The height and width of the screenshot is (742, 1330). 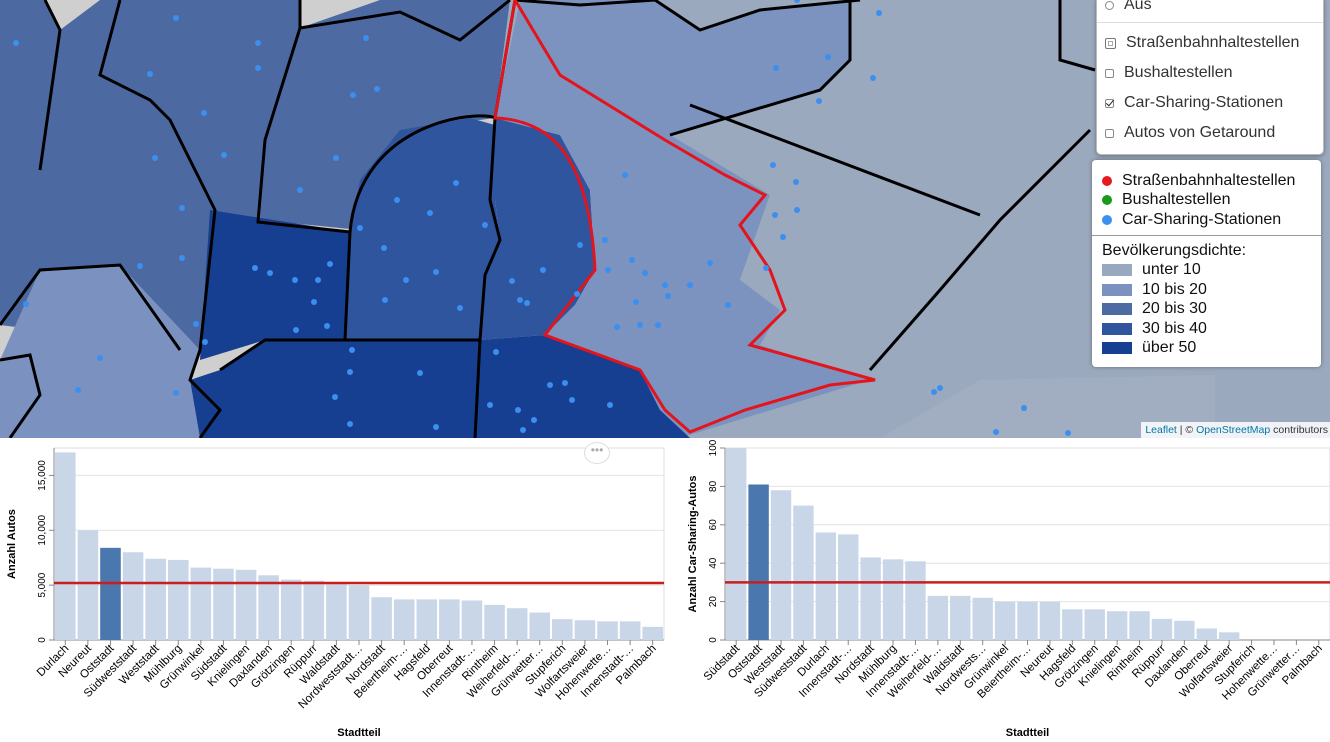 I want to click on legend-label: über 50, so click(x=1169, y=347).